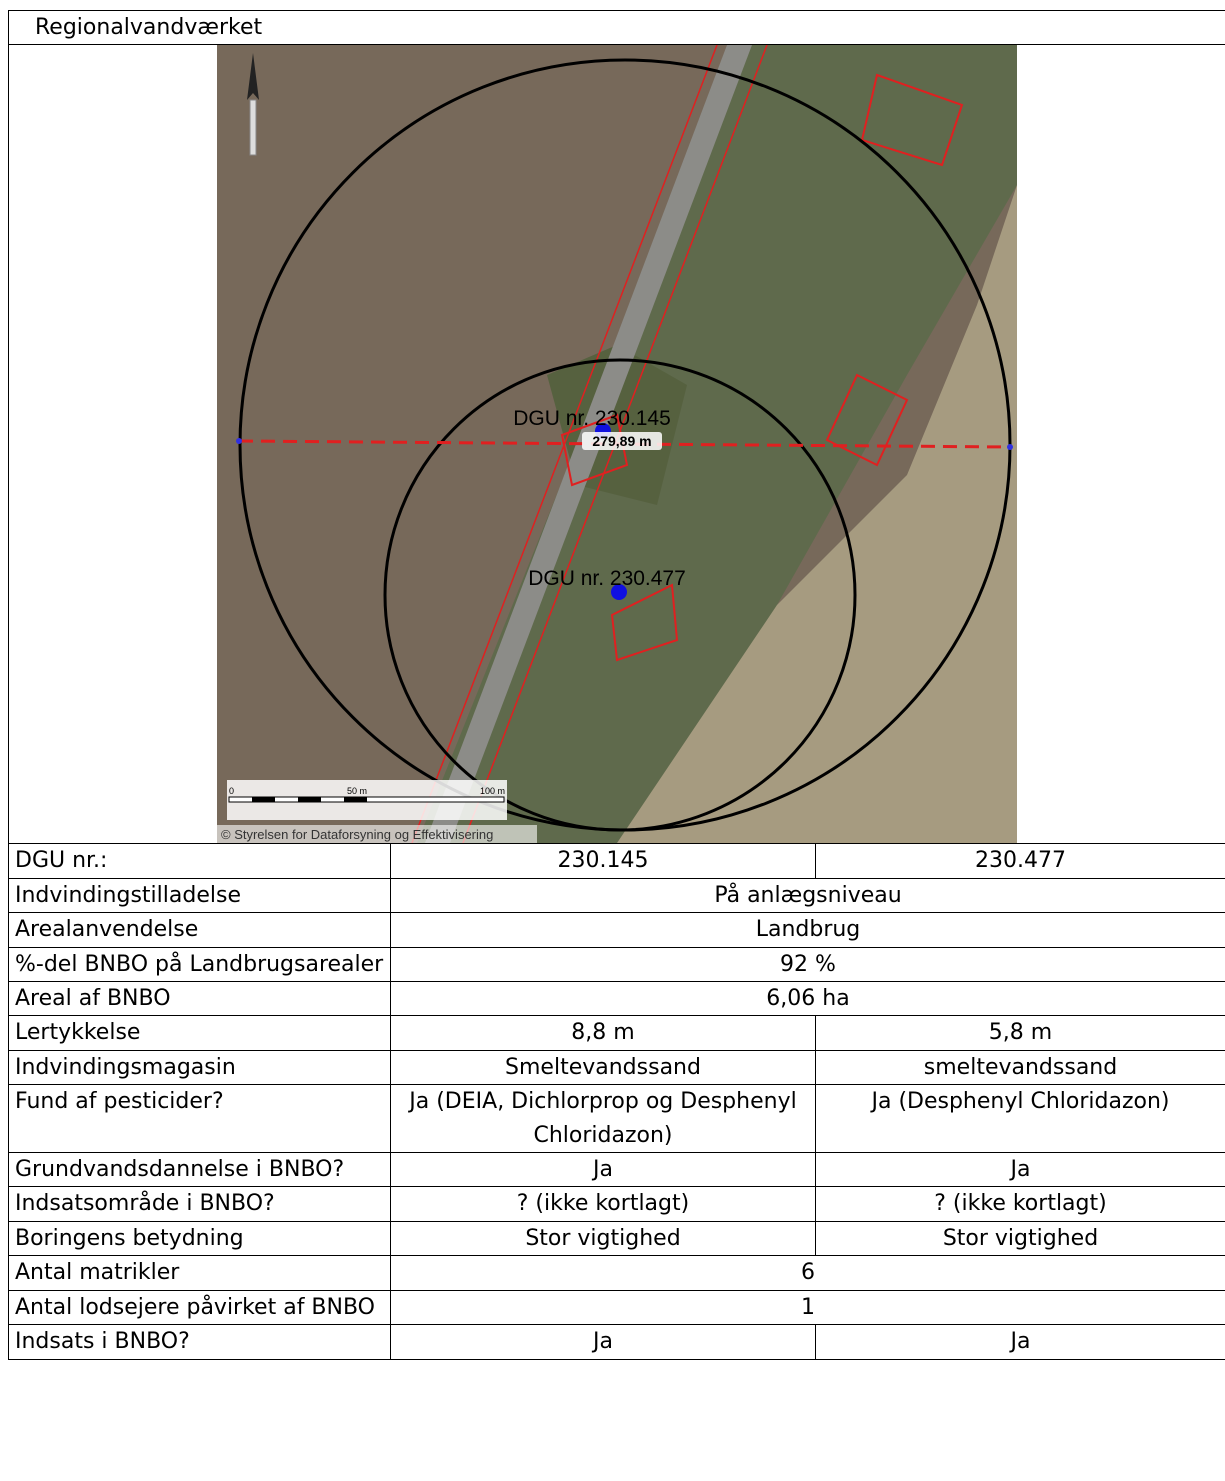  Describe the element at coordinates (603, 1067) in the screenshot. I see `cell-value: Smeltevandssand` at that location.